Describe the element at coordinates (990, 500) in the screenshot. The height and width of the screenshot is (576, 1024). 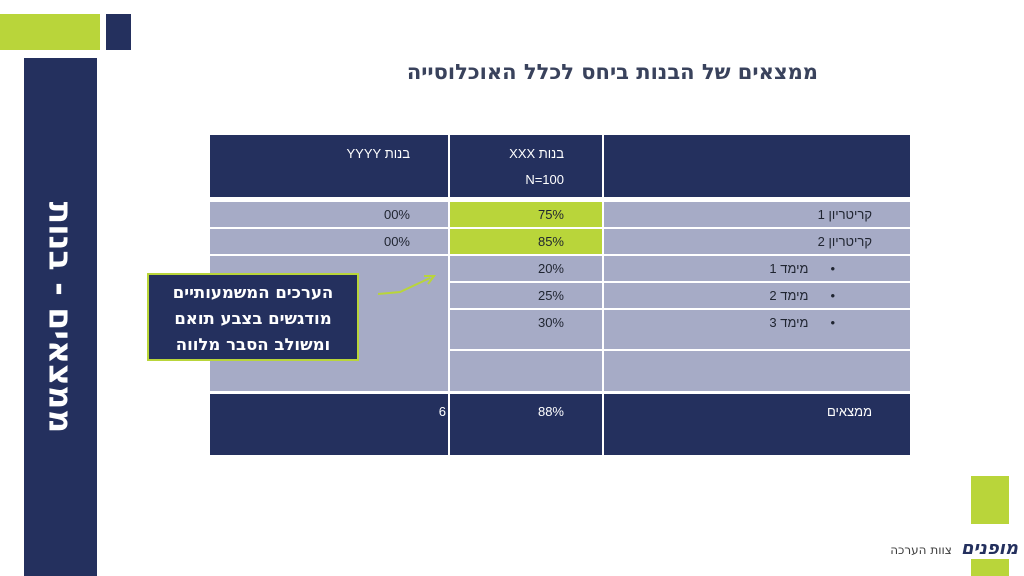
I see `decor-green-block-brand` at that location.